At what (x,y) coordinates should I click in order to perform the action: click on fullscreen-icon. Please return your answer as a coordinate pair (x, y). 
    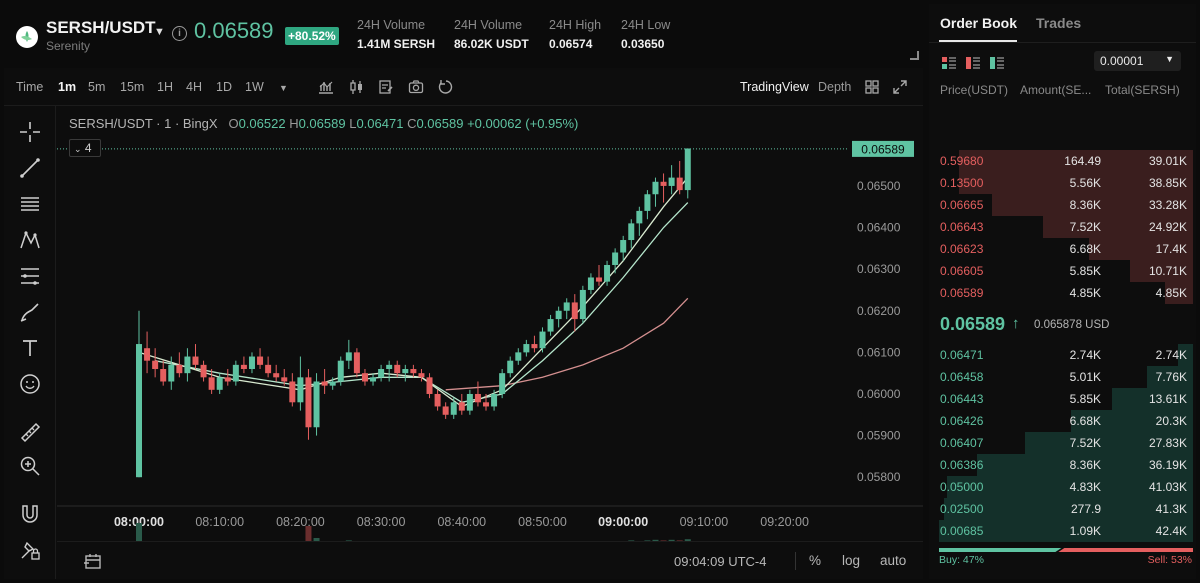
    Looking at the image, I should click on (900, 87).